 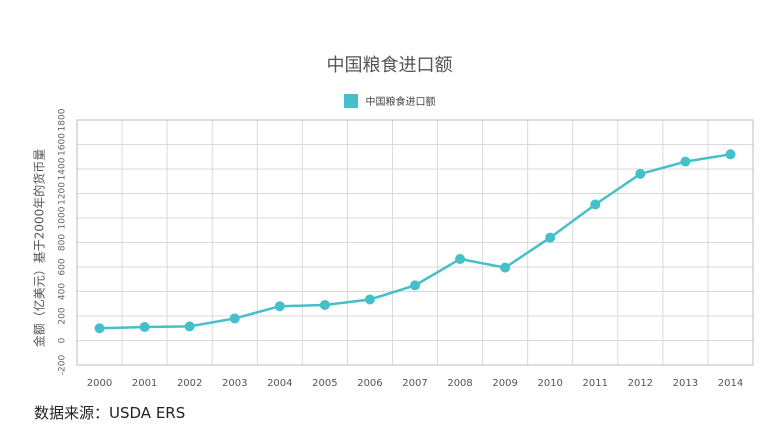 I want to click on x-tick-label: 2009, so click(x=504, y=383).